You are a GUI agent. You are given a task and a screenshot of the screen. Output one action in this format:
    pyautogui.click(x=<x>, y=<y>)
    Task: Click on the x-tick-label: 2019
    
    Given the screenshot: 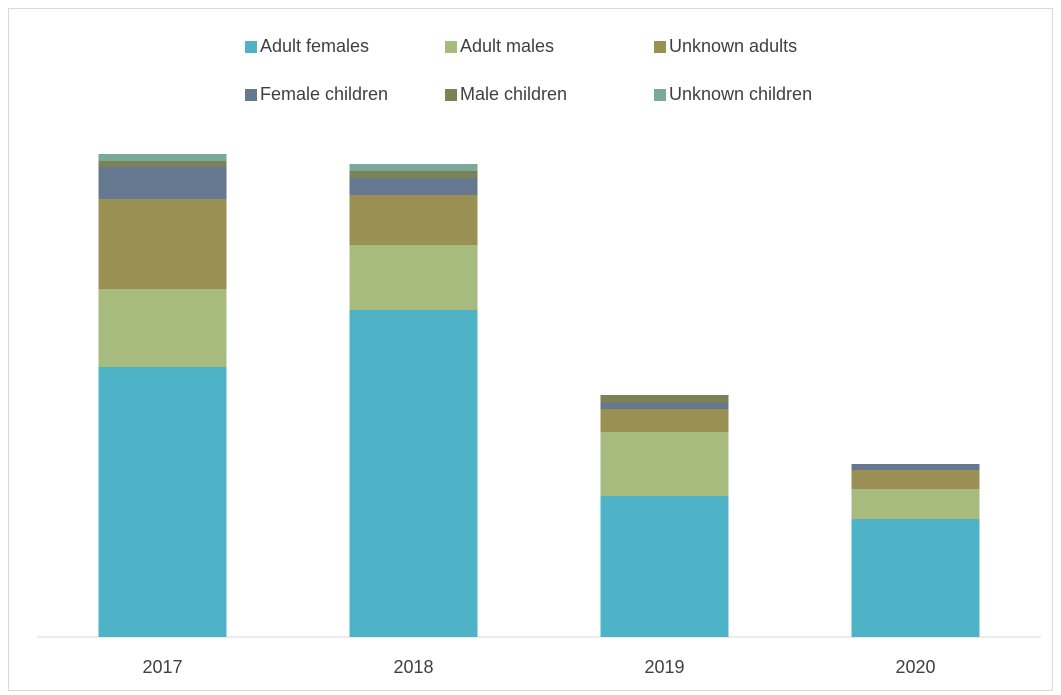 What is the action you would take?
    pyautogui.click(x=664, y=667)
    